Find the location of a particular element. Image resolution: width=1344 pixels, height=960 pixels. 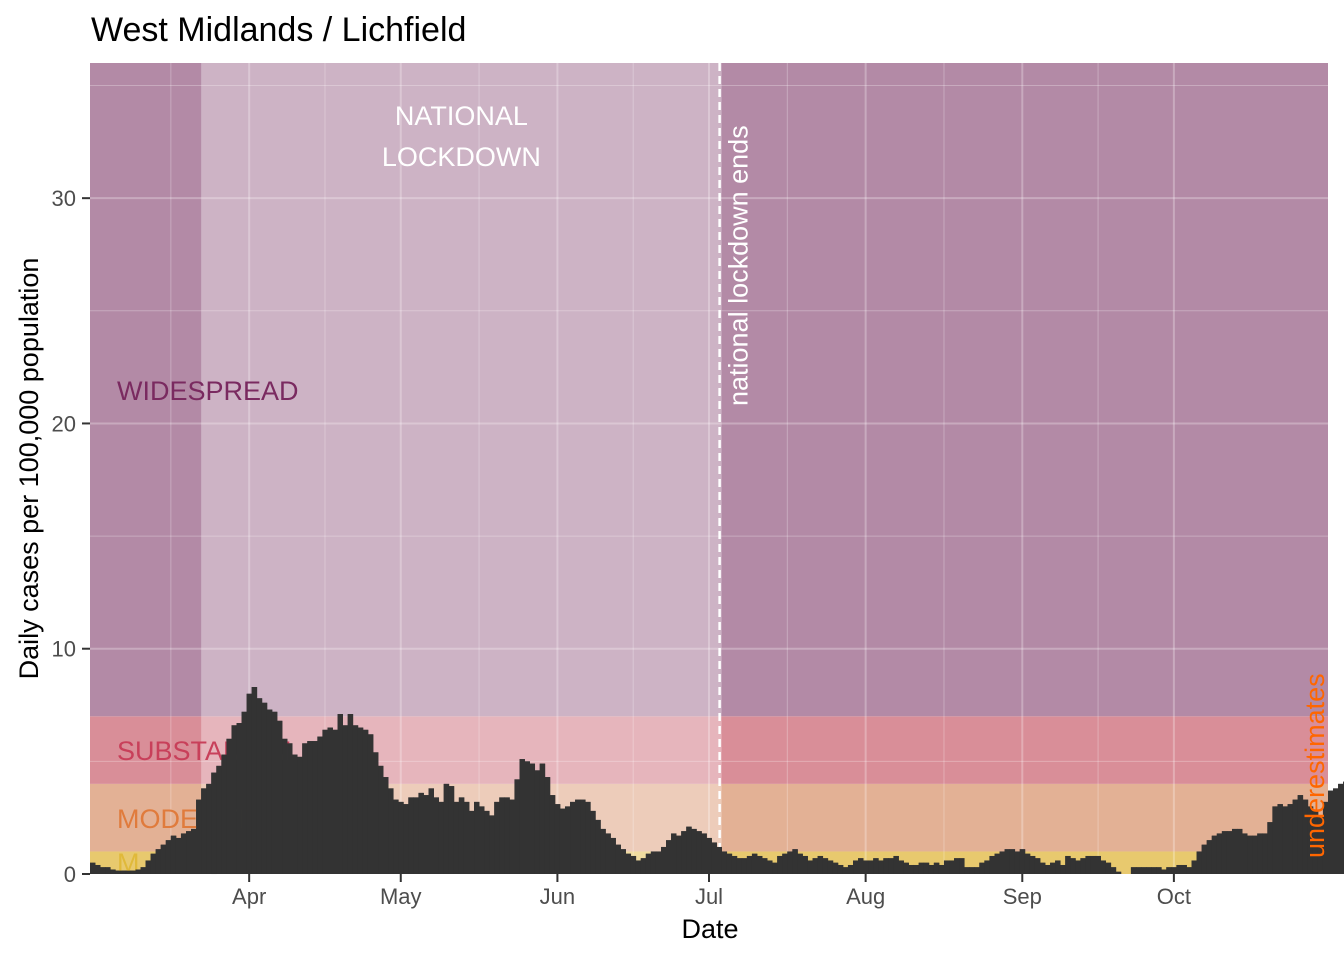

lockdown-end-label: national lockdown ends is located at coordinates (739, 265).